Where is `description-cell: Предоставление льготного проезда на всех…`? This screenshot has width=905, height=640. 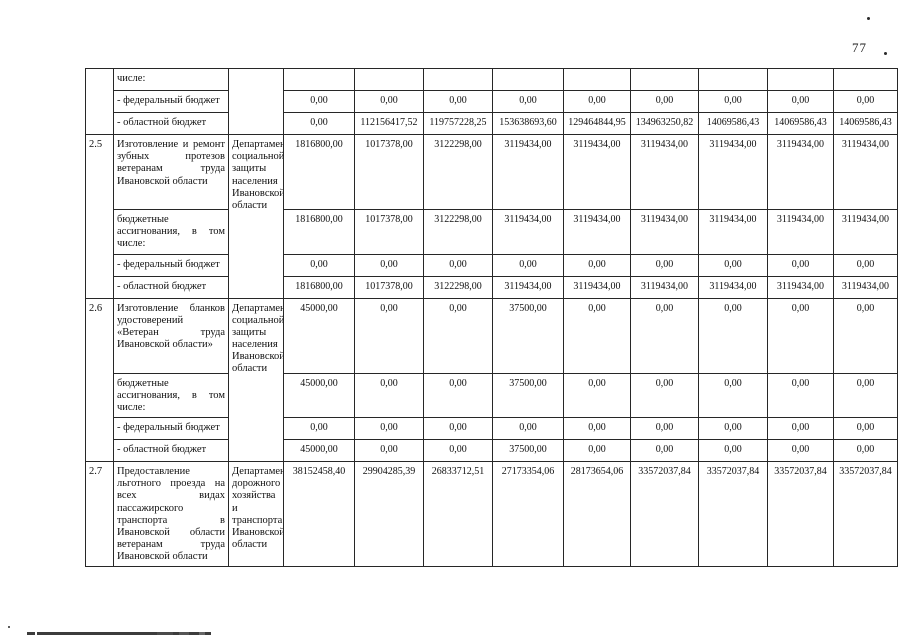
description-cell: Предоставление льготного проезда на всех… is located at coordinates (171, 514).